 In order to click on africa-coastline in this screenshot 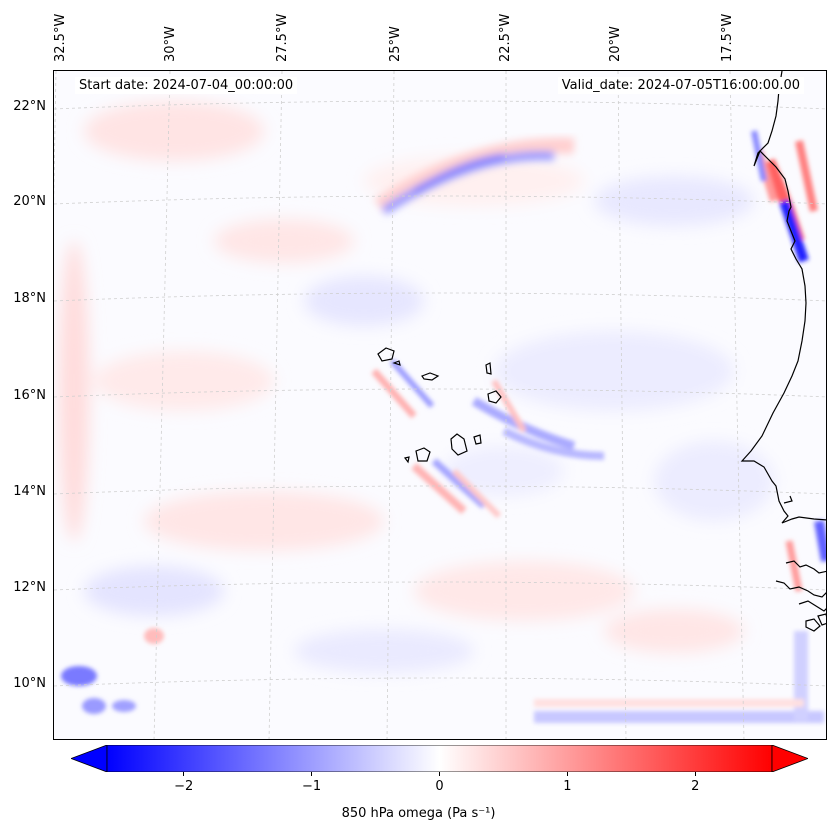, I will do `click(783, 351)`.